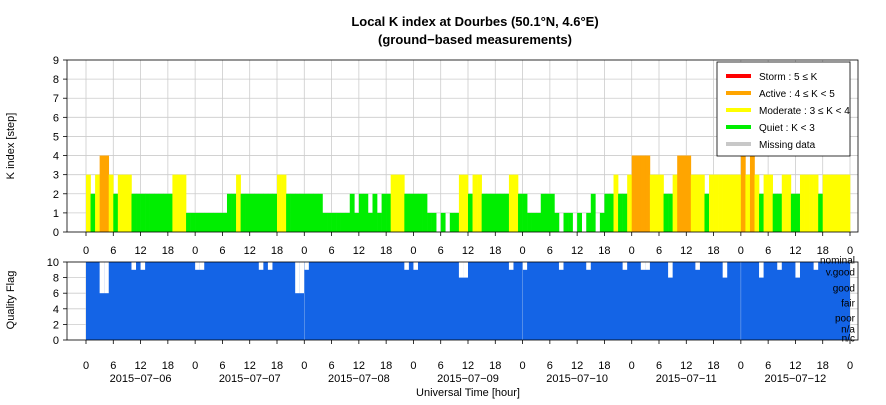 Image resolution: width=886 pixels, height=405 pixels. Describe the element at coordinates (53, 263) in the screenshot. I see `quality-y-tick-label: 10` at that location.